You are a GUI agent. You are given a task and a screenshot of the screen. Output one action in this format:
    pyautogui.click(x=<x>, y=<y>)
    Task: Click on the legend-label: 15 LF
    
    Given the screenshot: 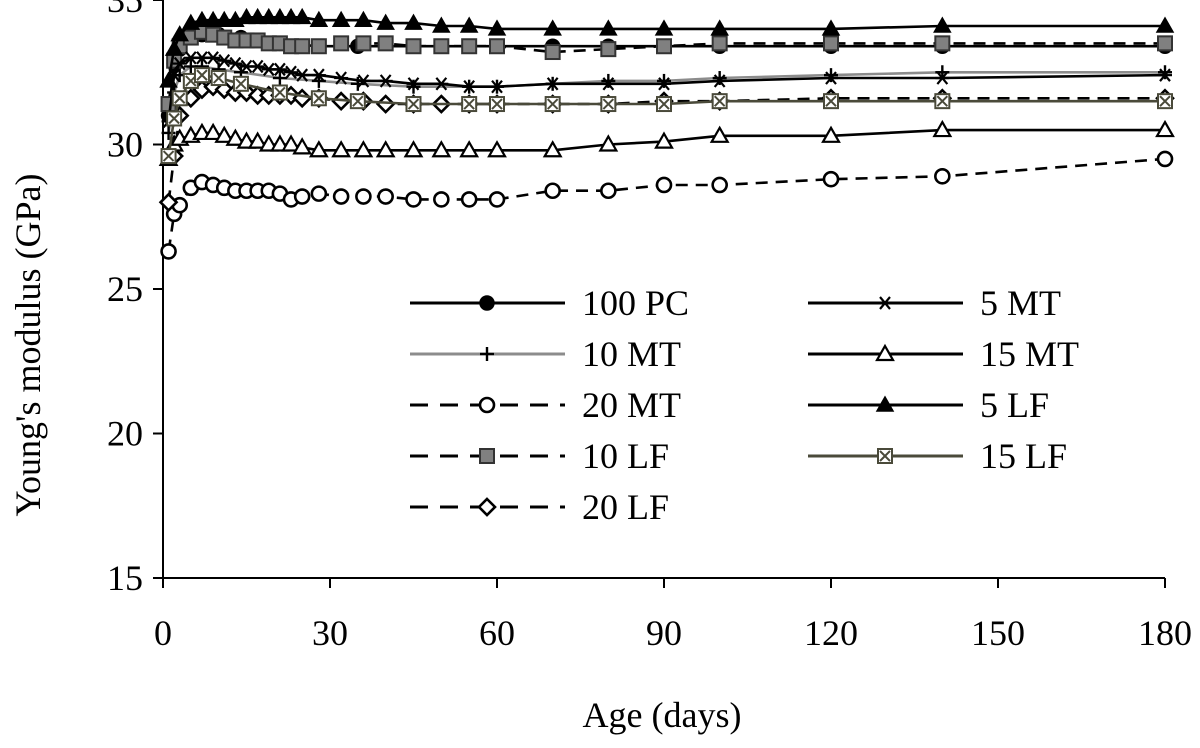 What is the action you would take?
    pyautogui.click(x=1023, y=456)
    